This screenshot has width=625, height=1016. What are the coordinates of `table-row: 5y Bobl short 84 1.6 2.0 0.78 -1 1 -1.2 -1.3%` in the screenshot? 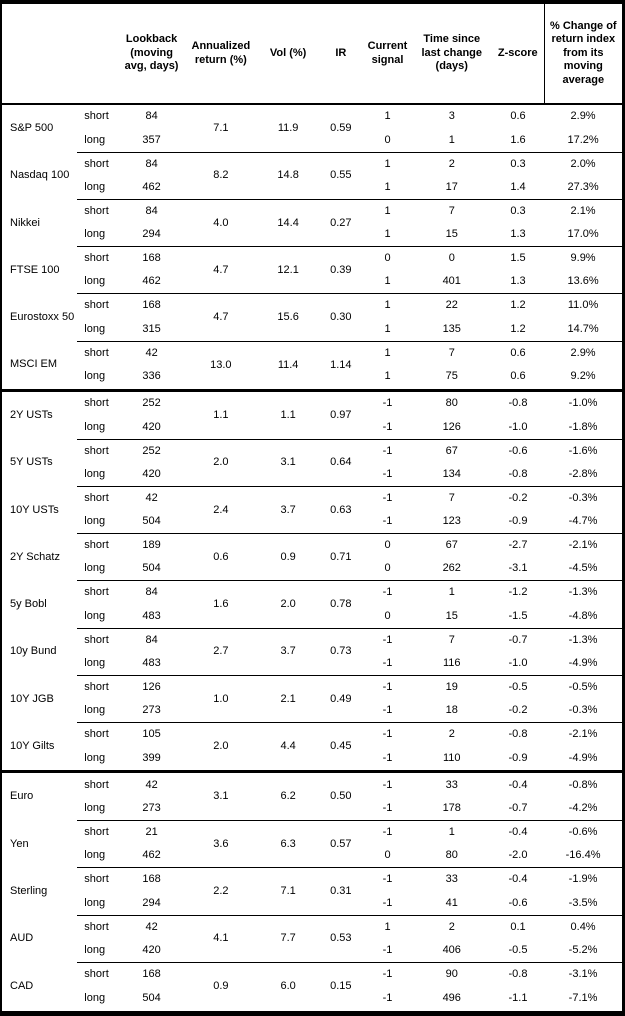 It's located at (312, 604).